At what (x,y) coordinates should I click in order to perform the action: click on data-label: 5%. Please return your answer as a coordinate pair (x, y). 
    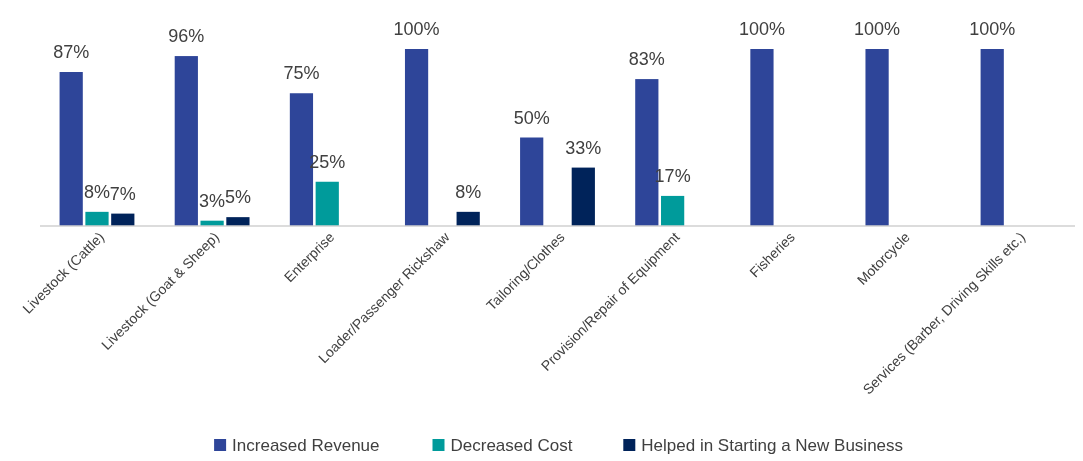
    Looking at the image, I should click on (237, 197).